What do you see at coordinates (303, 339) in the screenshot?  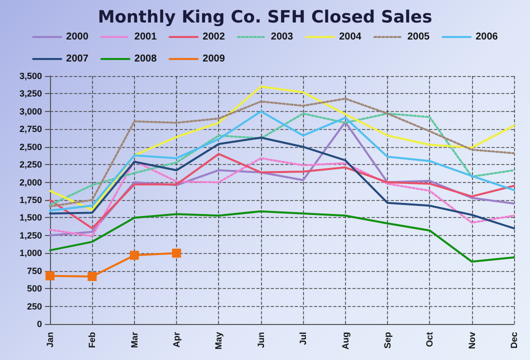 I see `x-tick-label: Jul` at bounding box center [303, 339].